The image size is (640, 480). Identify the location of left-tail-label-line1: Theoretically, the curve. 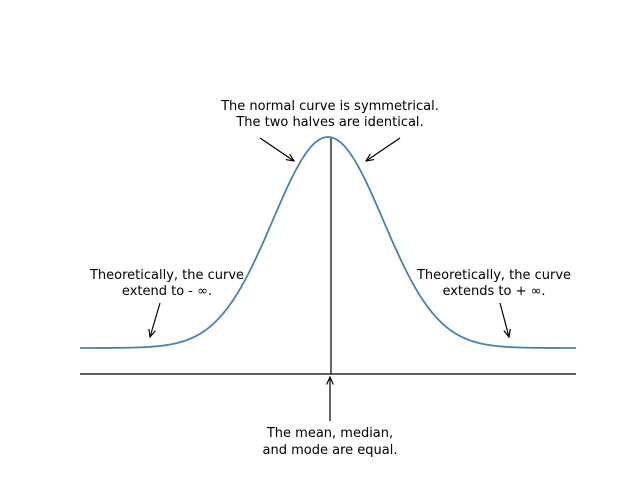
(166, 275).